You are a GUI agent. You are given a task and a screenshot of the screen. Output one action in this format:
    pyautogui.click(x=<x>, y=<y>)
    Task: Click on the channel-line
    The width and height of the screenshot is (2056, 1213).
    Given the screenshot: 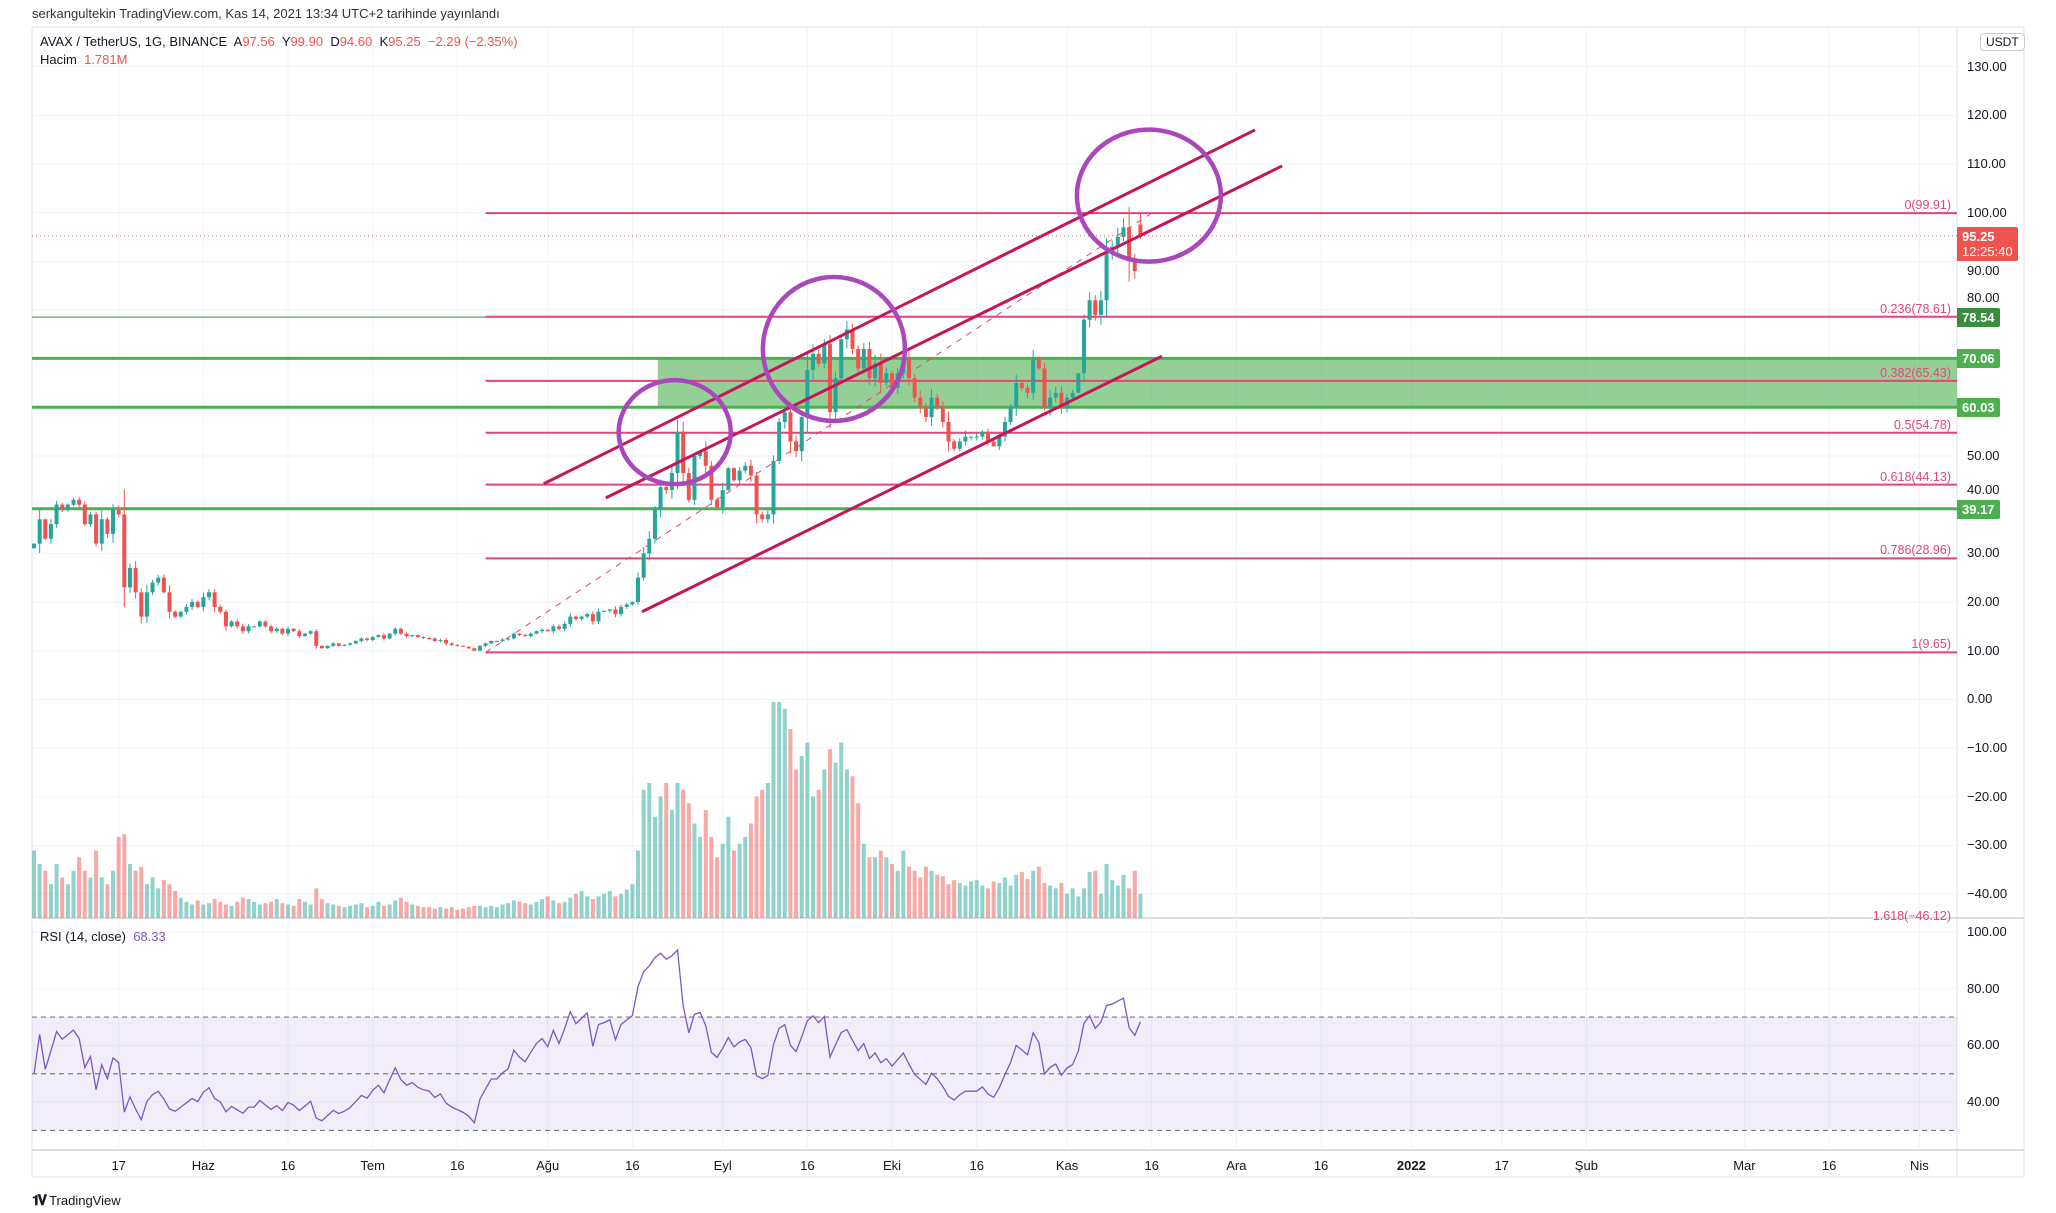 What is the action you would take?
    pyautogui.click(x=902, y=484)
    